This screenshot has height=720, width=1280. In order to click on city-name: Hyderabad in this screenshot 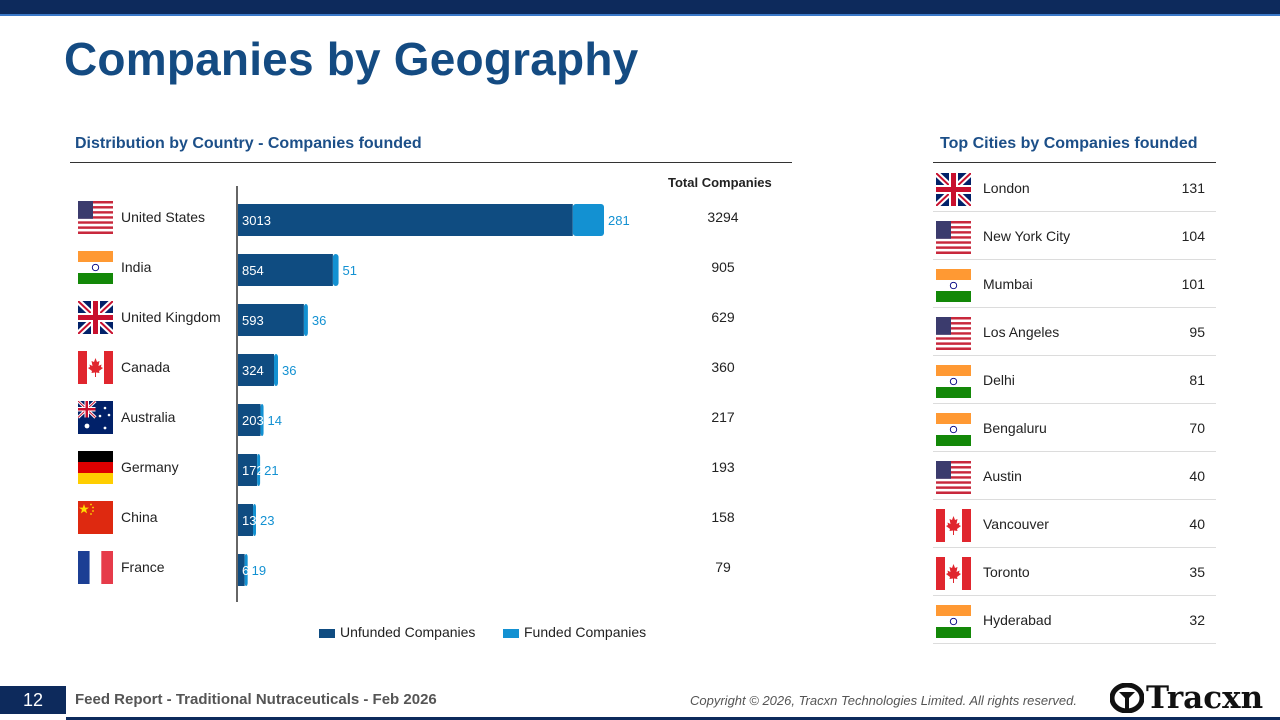, I will do `click(1017, 620)`.